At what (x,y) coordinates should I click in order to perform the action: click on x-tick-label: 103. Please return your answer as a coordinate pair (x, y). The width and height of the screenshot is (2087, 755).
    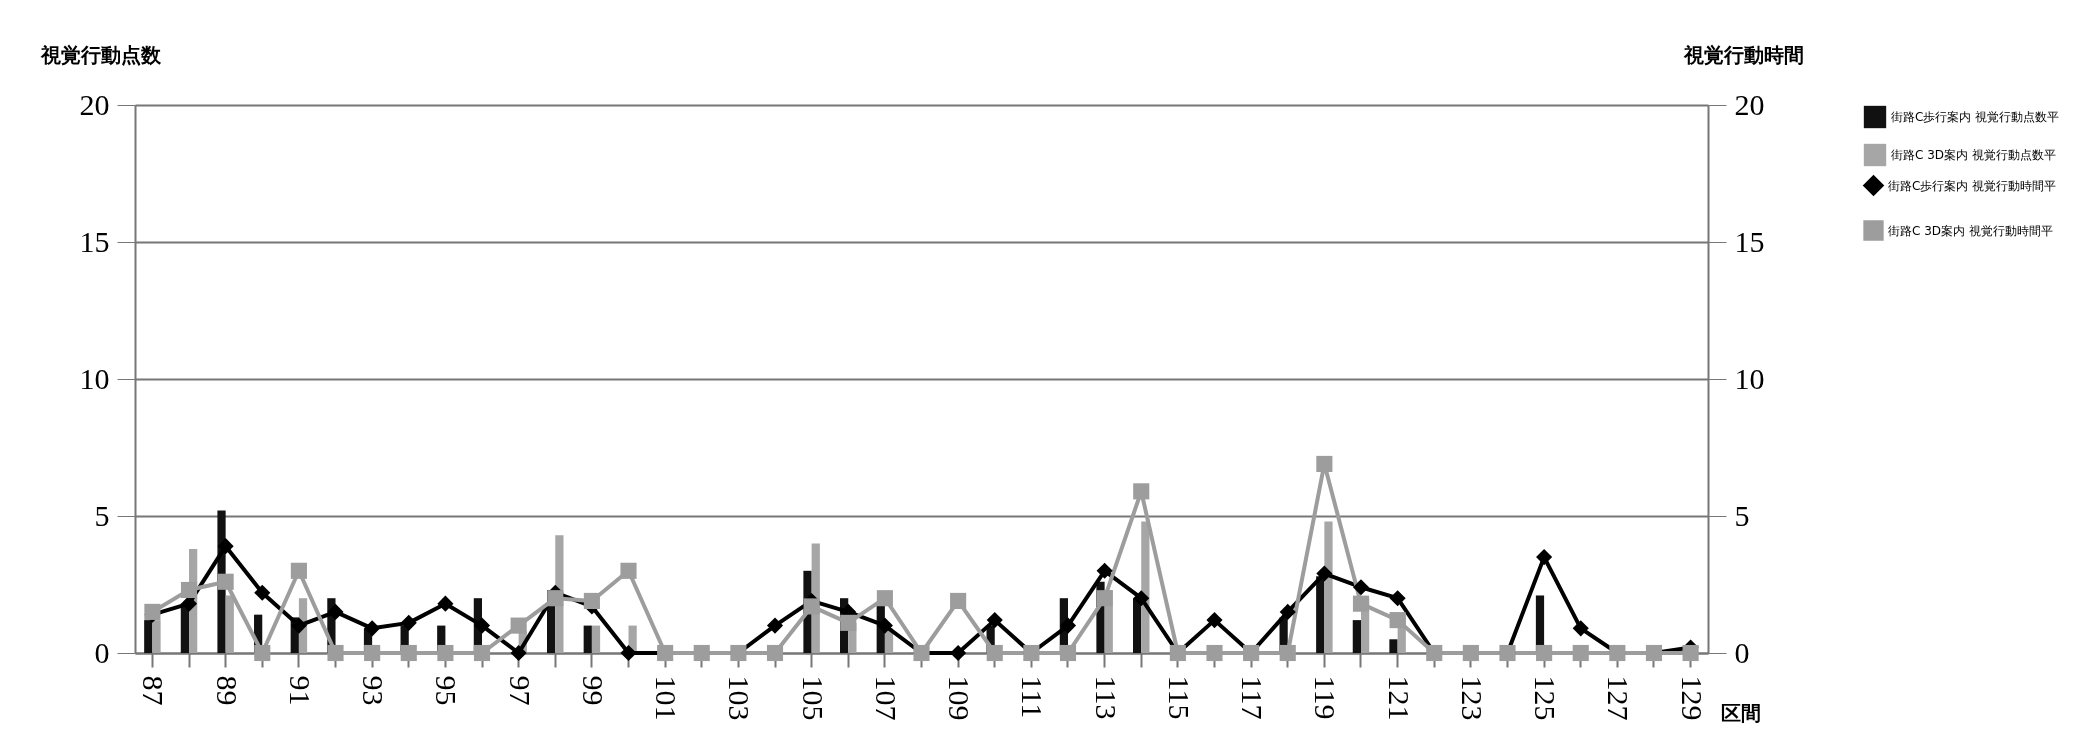
    Looking at the image, I should click on (740, 698).